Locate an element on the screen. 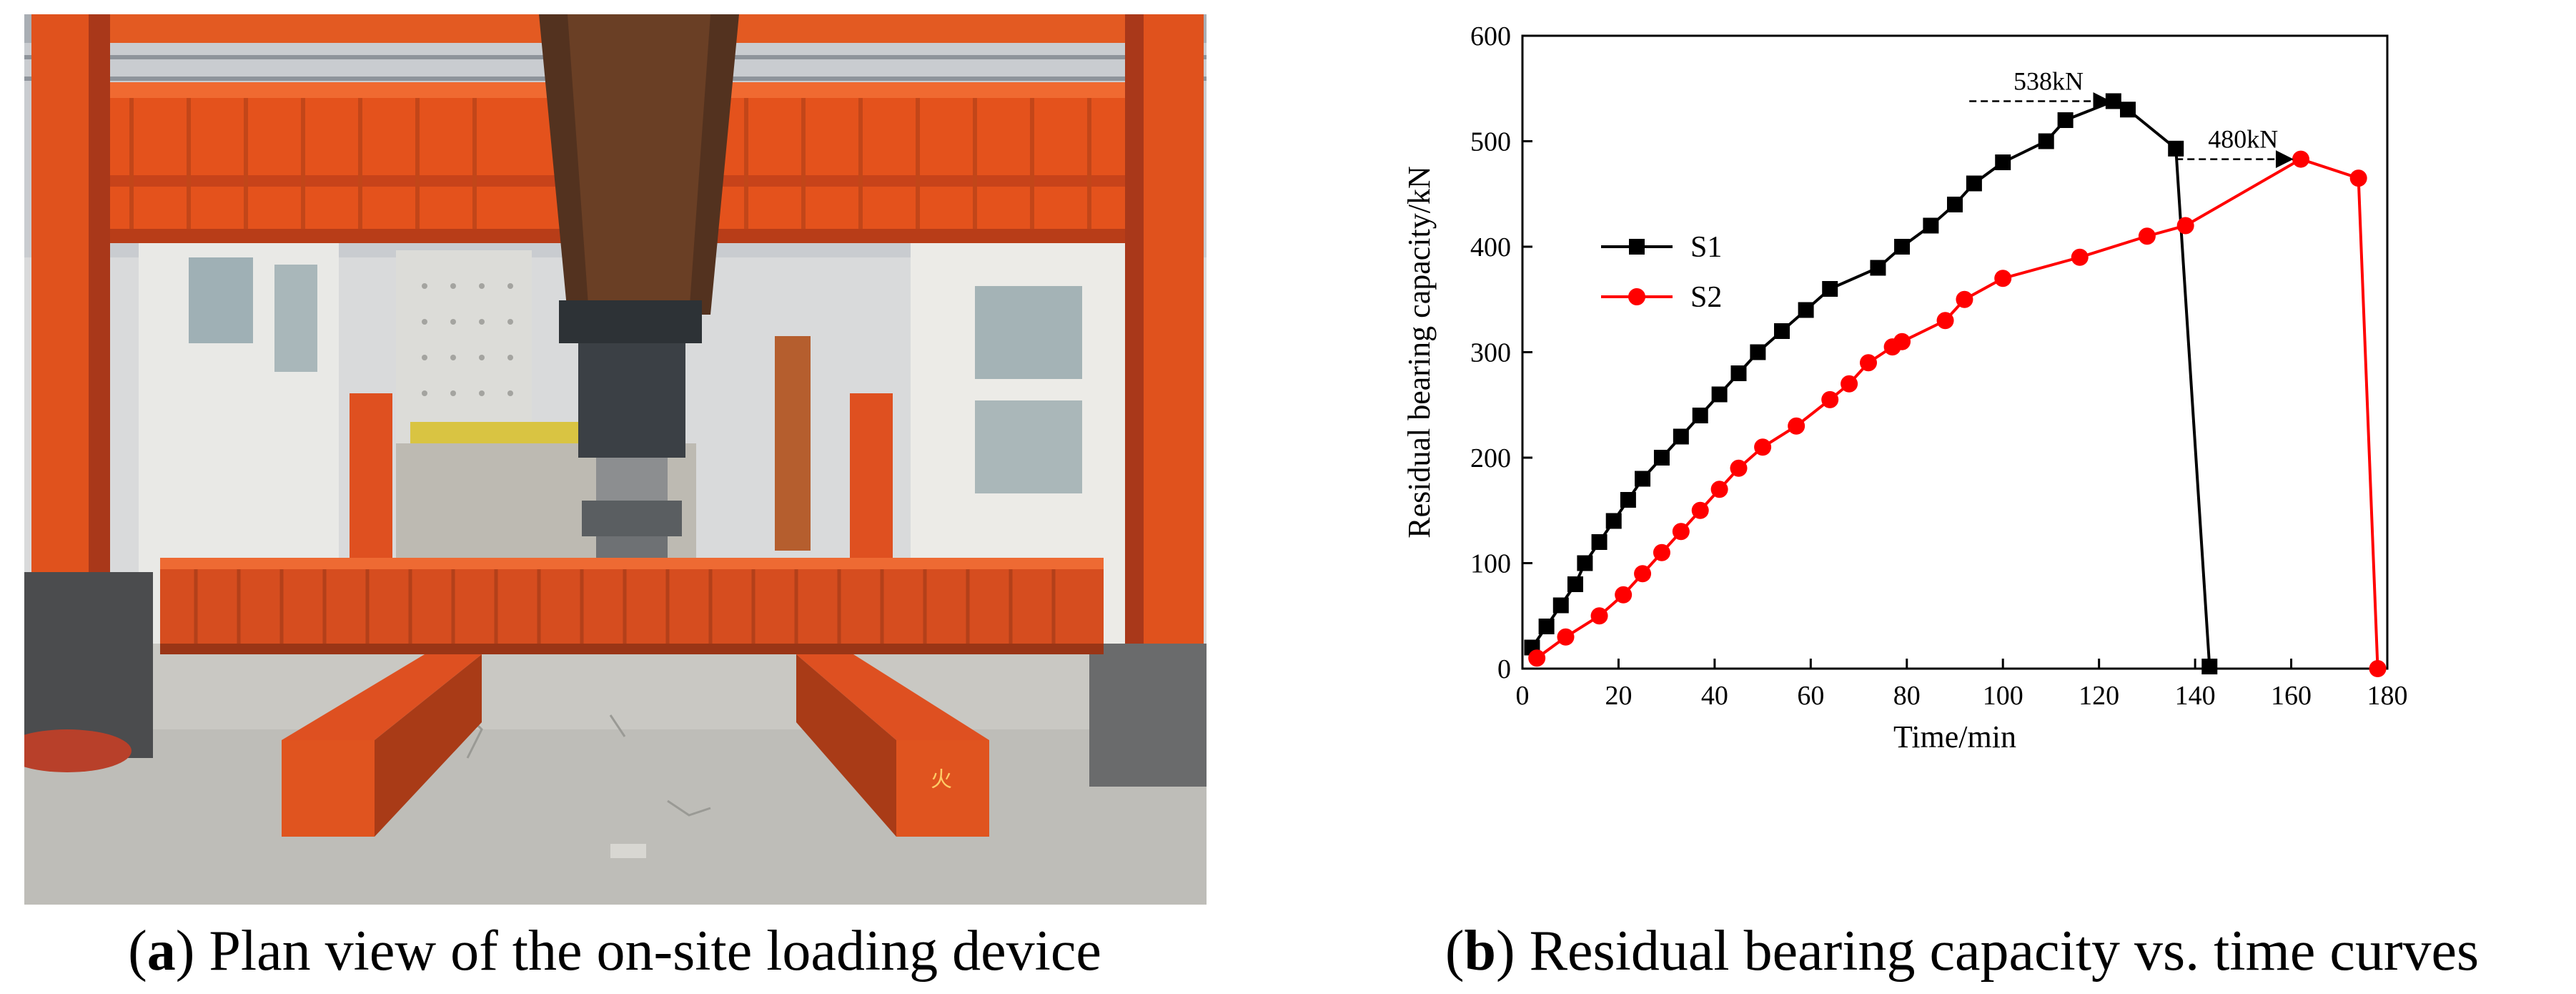 Image resolution: width=2576 pixels, height=994 pixels. y-tick-label: 100 is located at coordinates (1491, 564).